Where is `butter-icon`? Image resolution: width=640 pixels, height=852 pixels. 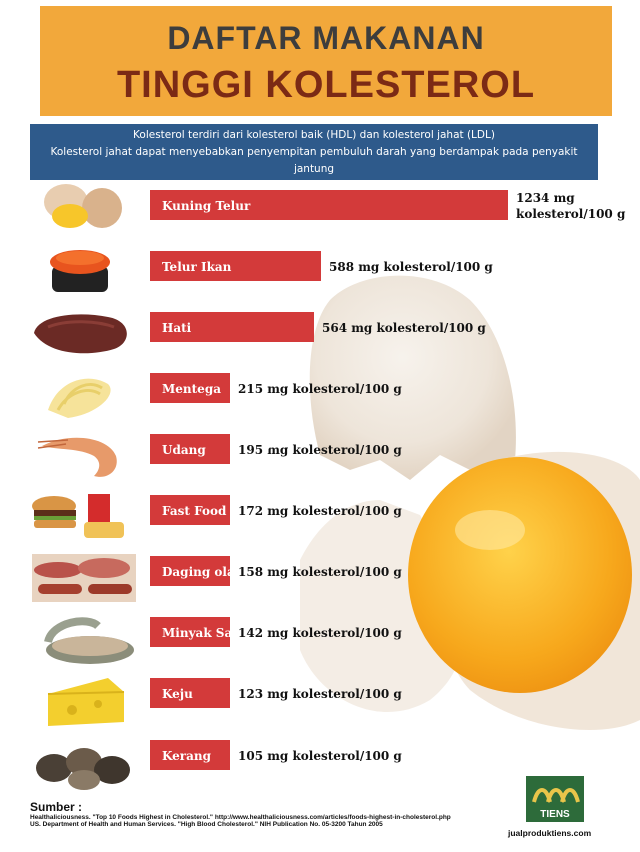
butter-icon is located at coordinates (79, 398).